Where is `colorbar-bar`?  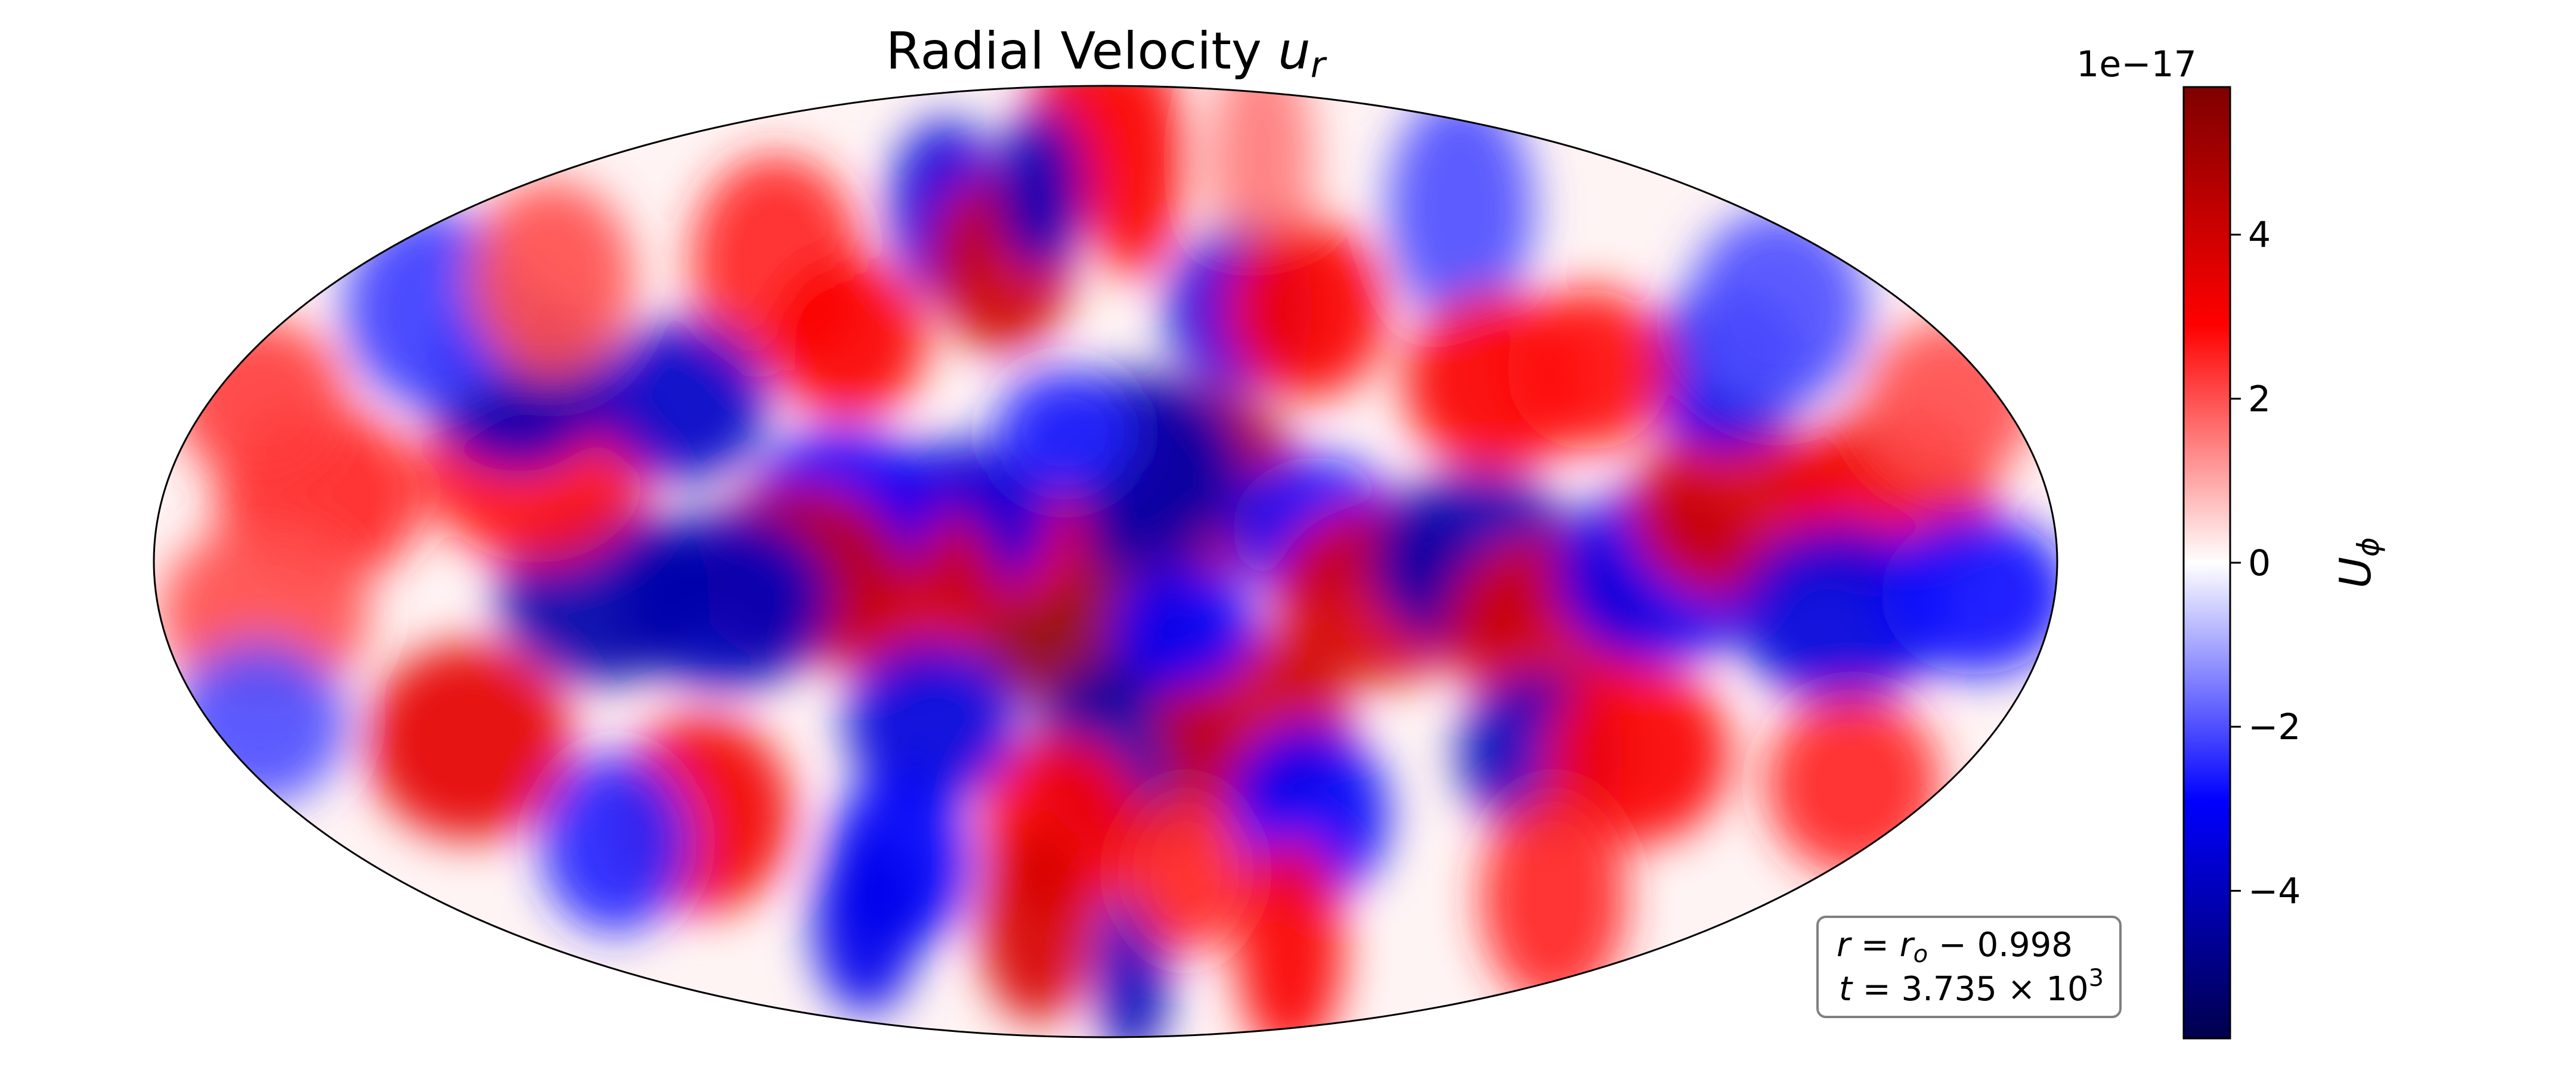 colorbar-bar is located at coordinates (2207, 563).